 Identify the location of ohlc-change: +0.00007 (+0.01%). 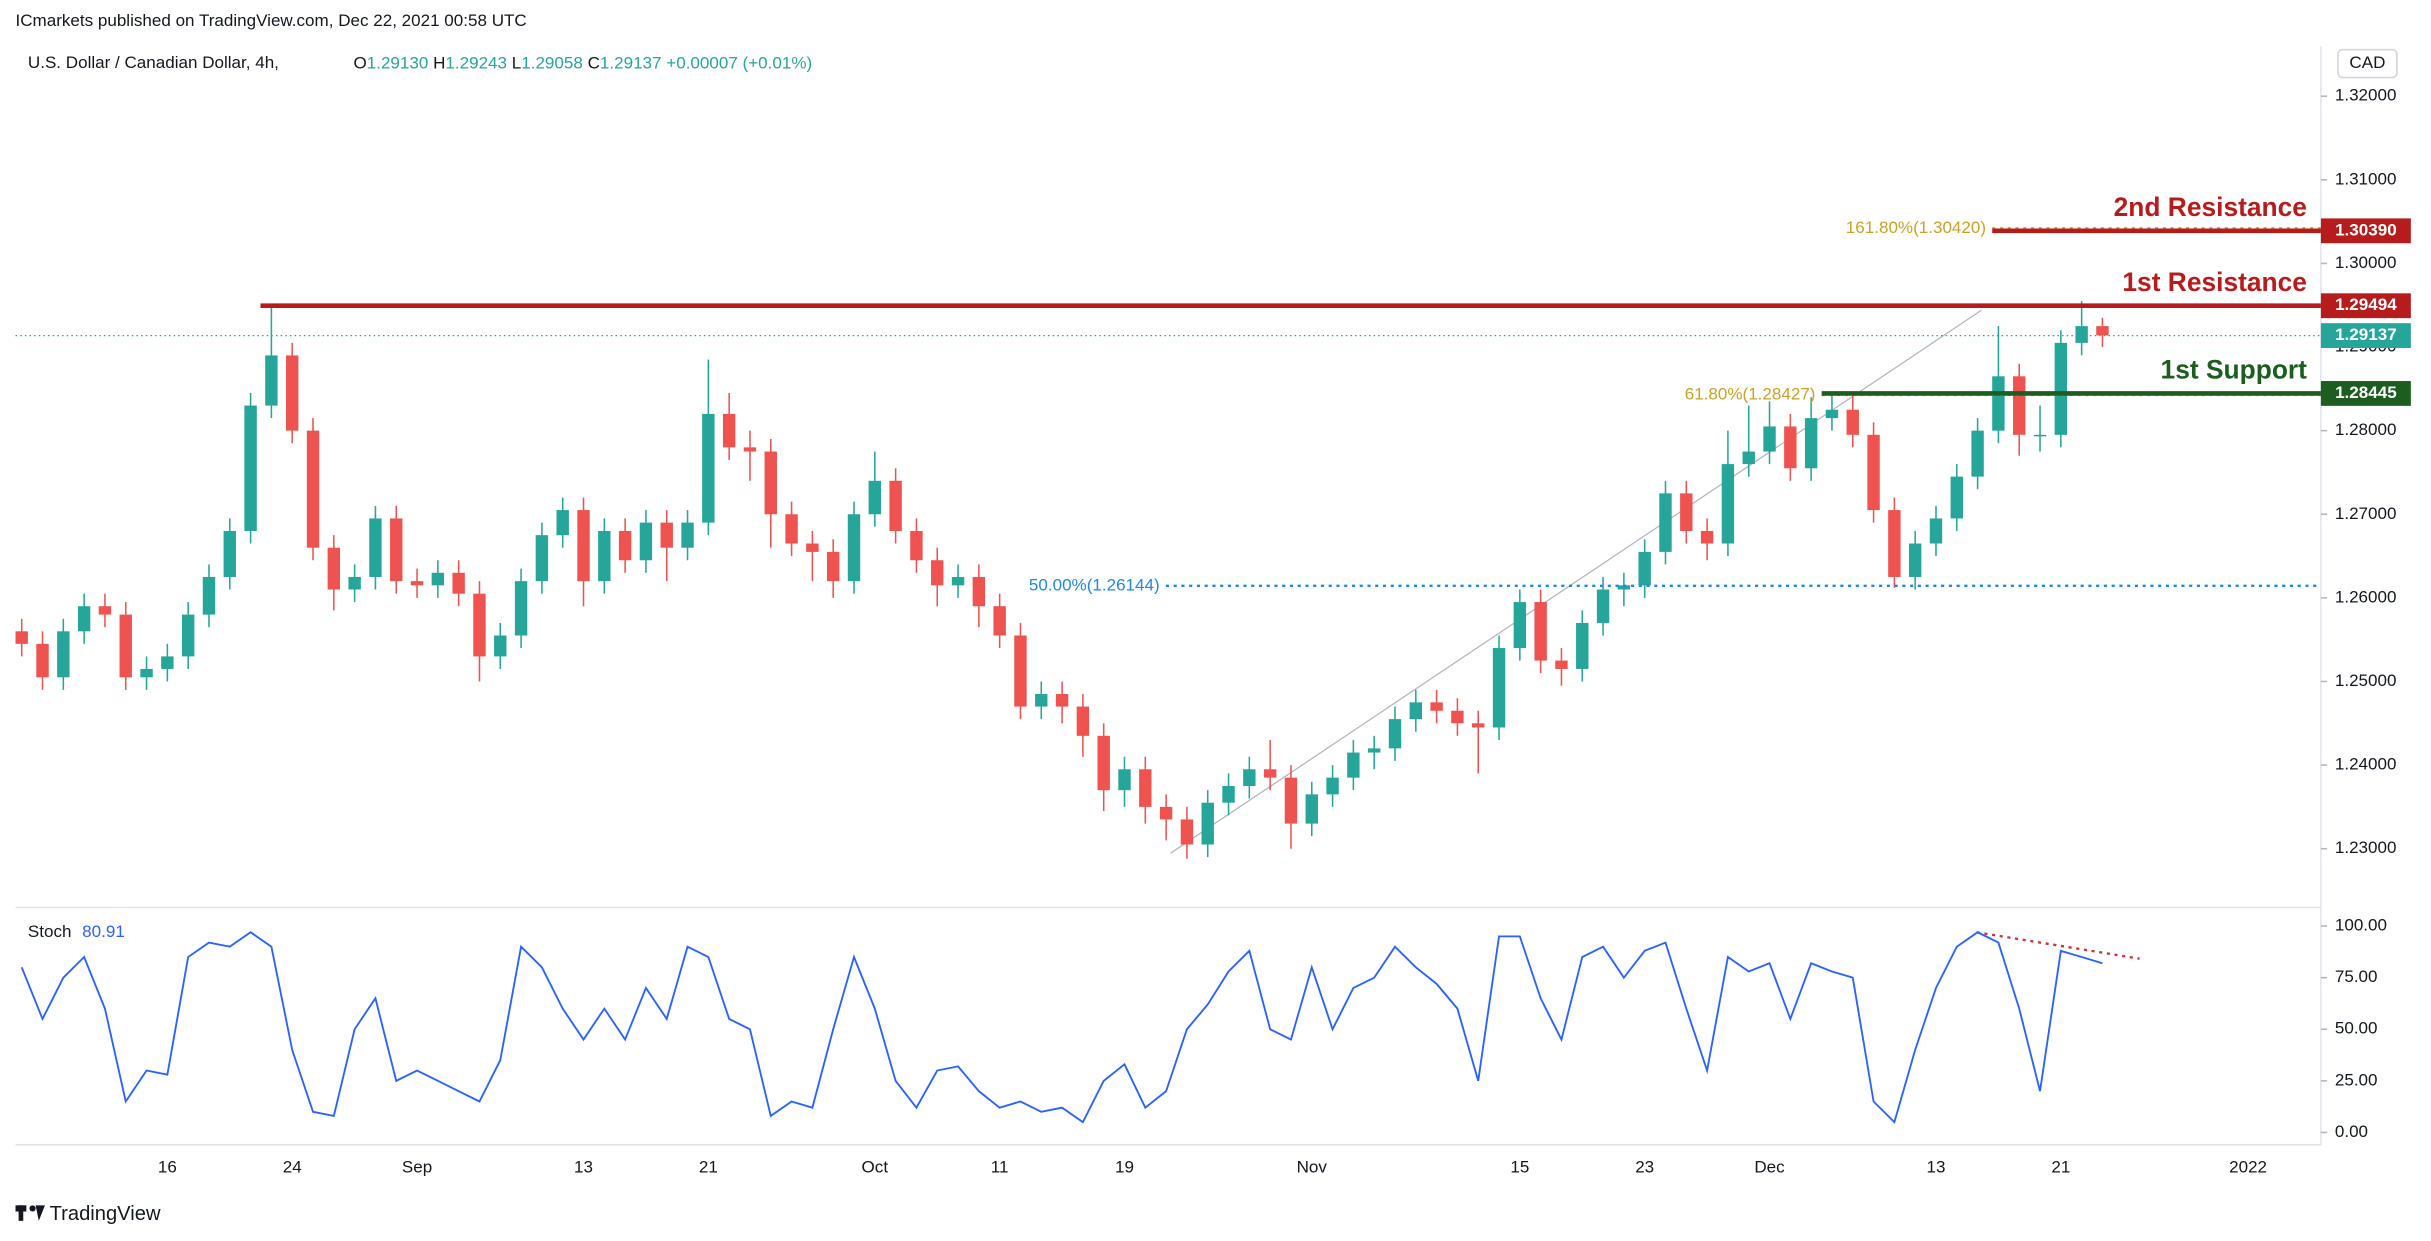
(739, 62).